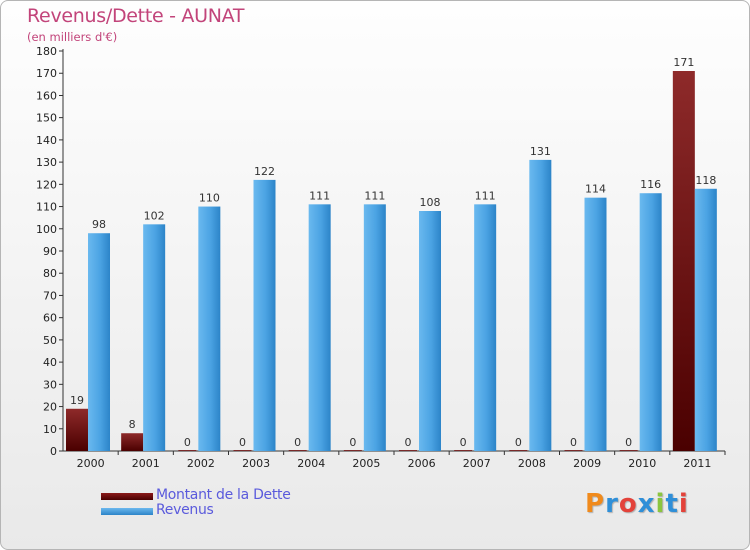 Image resolution: width=750 pixels, height=550 pixels. What do you see at coordinates (99, 224) in the screenshot?
I see `data-label-revenus-2000: 98` at bounding box center [99, 224].